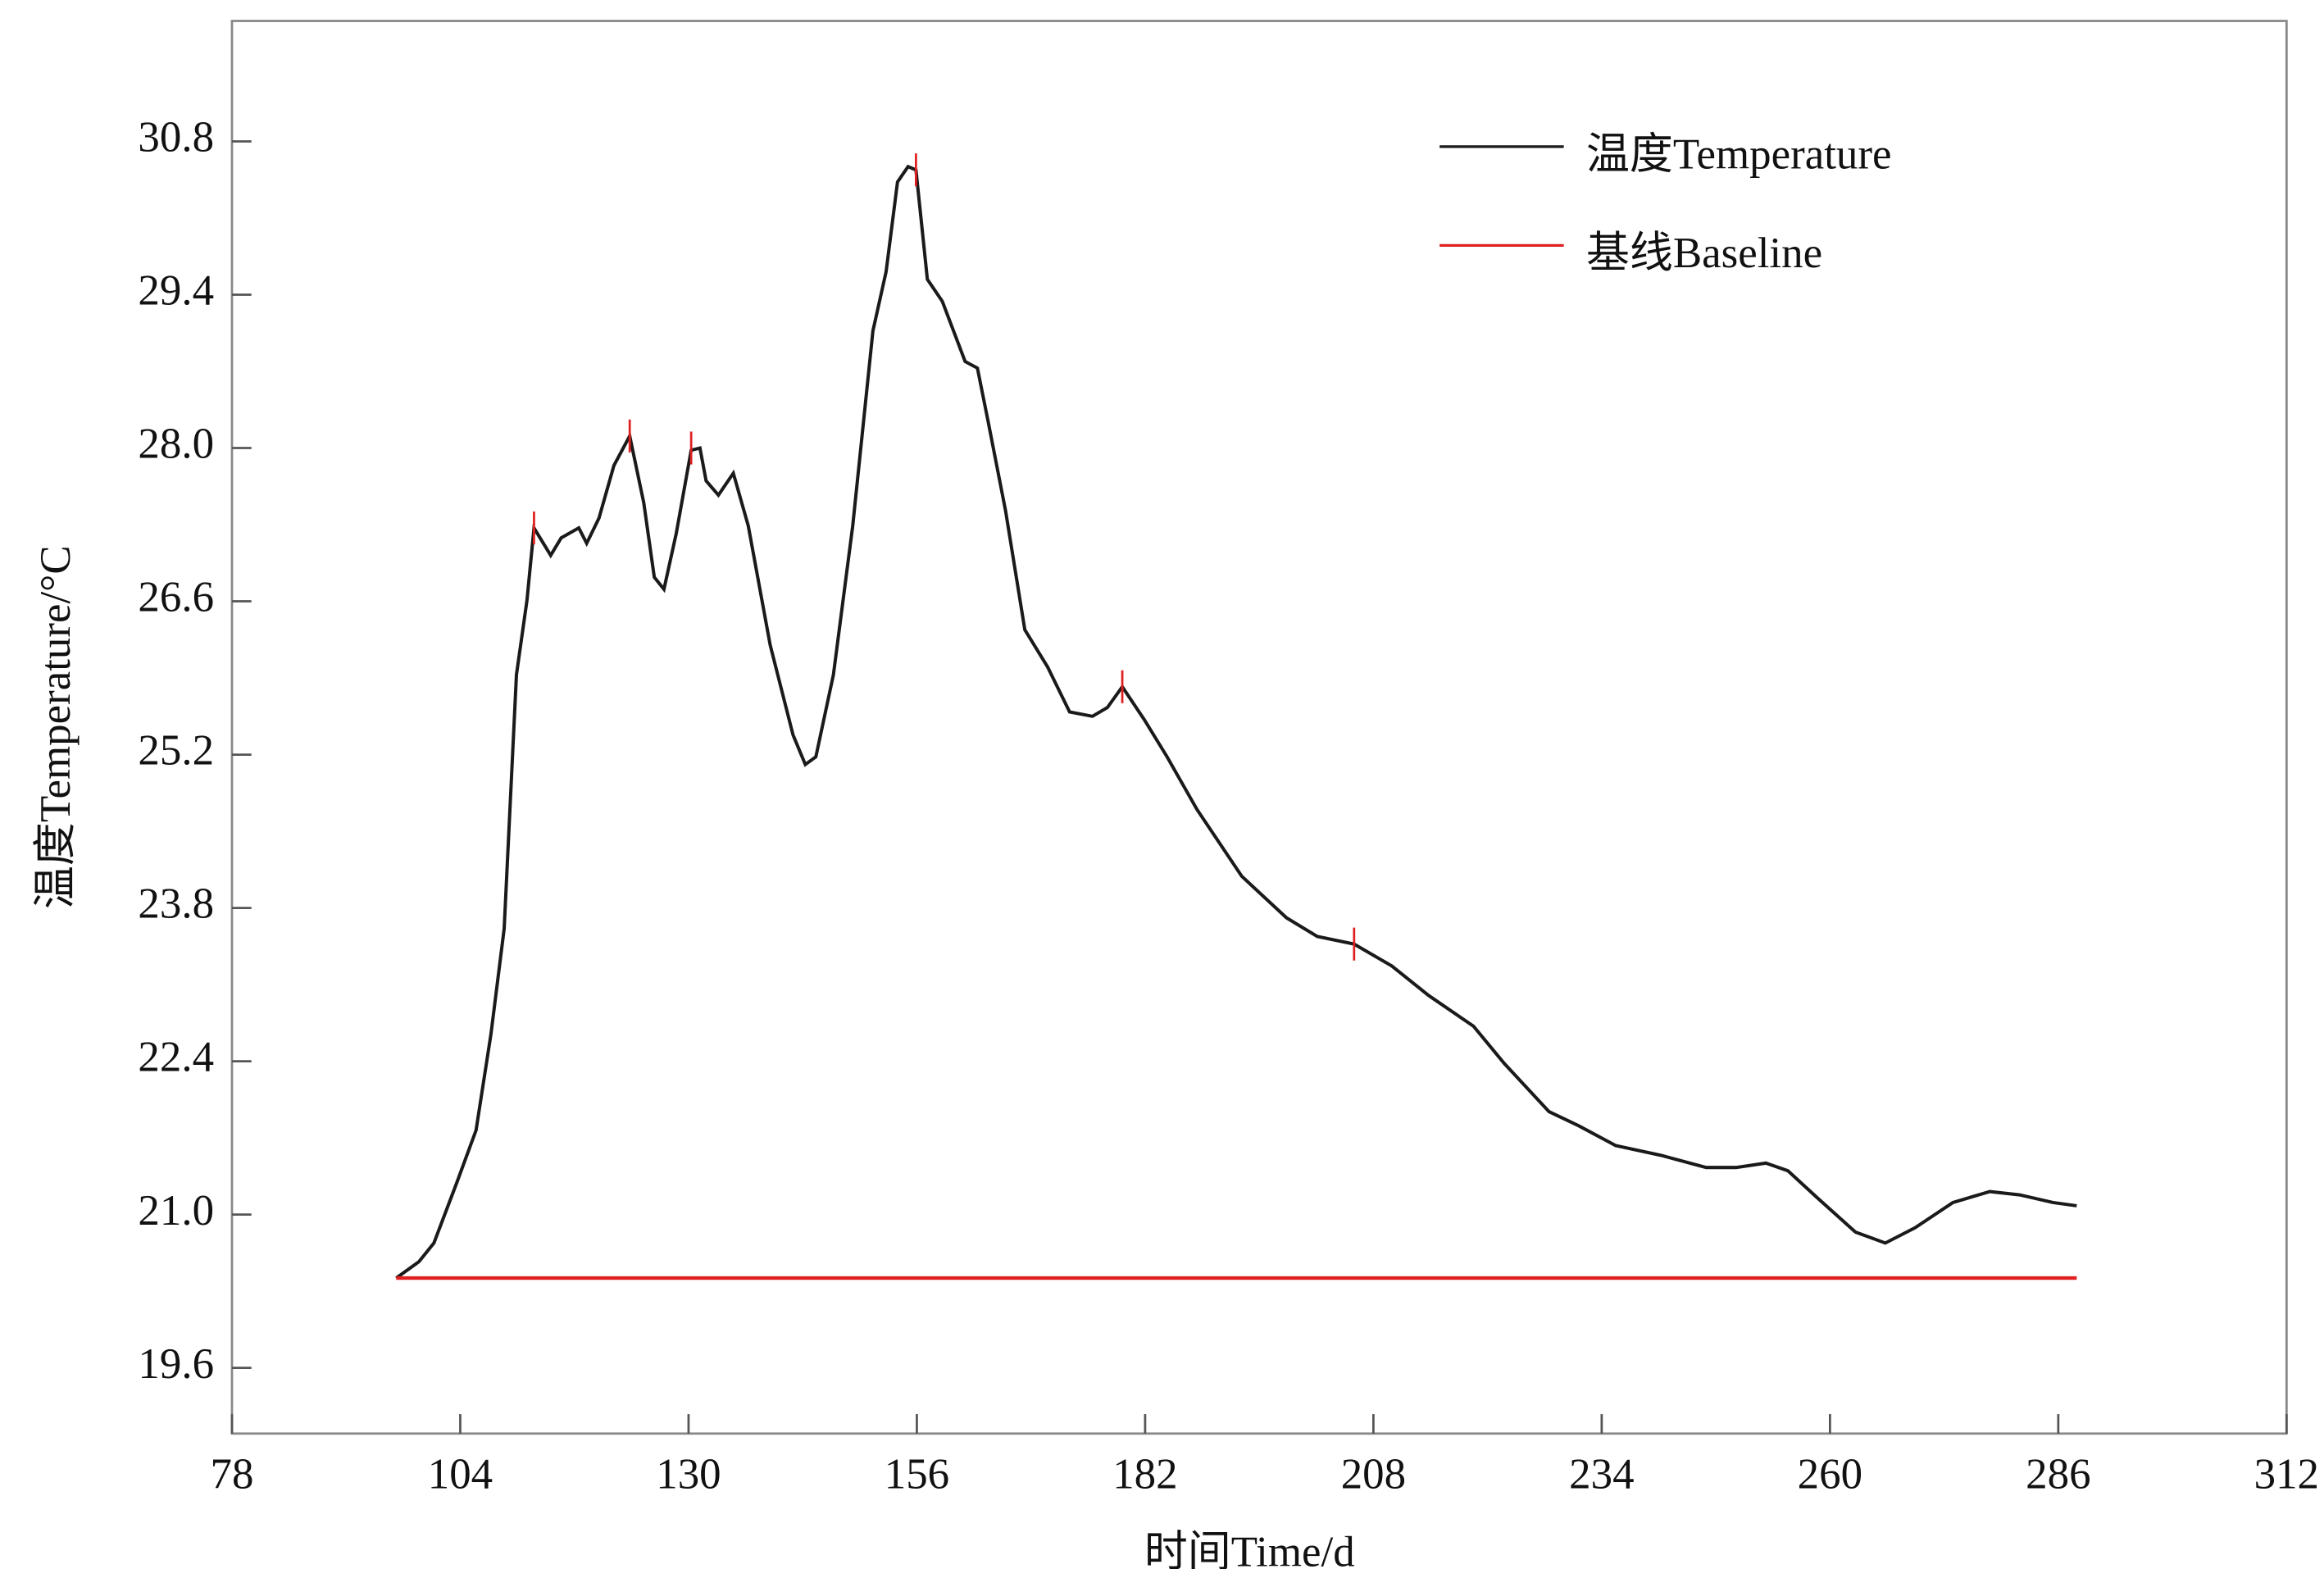 This screenshot has width=2324, height=1569. Describe the element at coordinates (461, 1475) in the screenshot. I see `x-tick-label: 104` at that location.